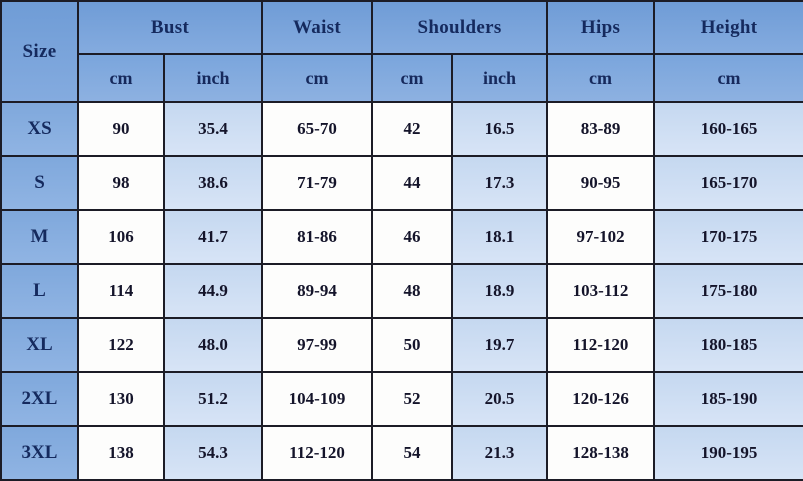  Describe the element at coordinates (412, 129) in the screenshot. I see `cell-shoulders-cm: 42` at that location.